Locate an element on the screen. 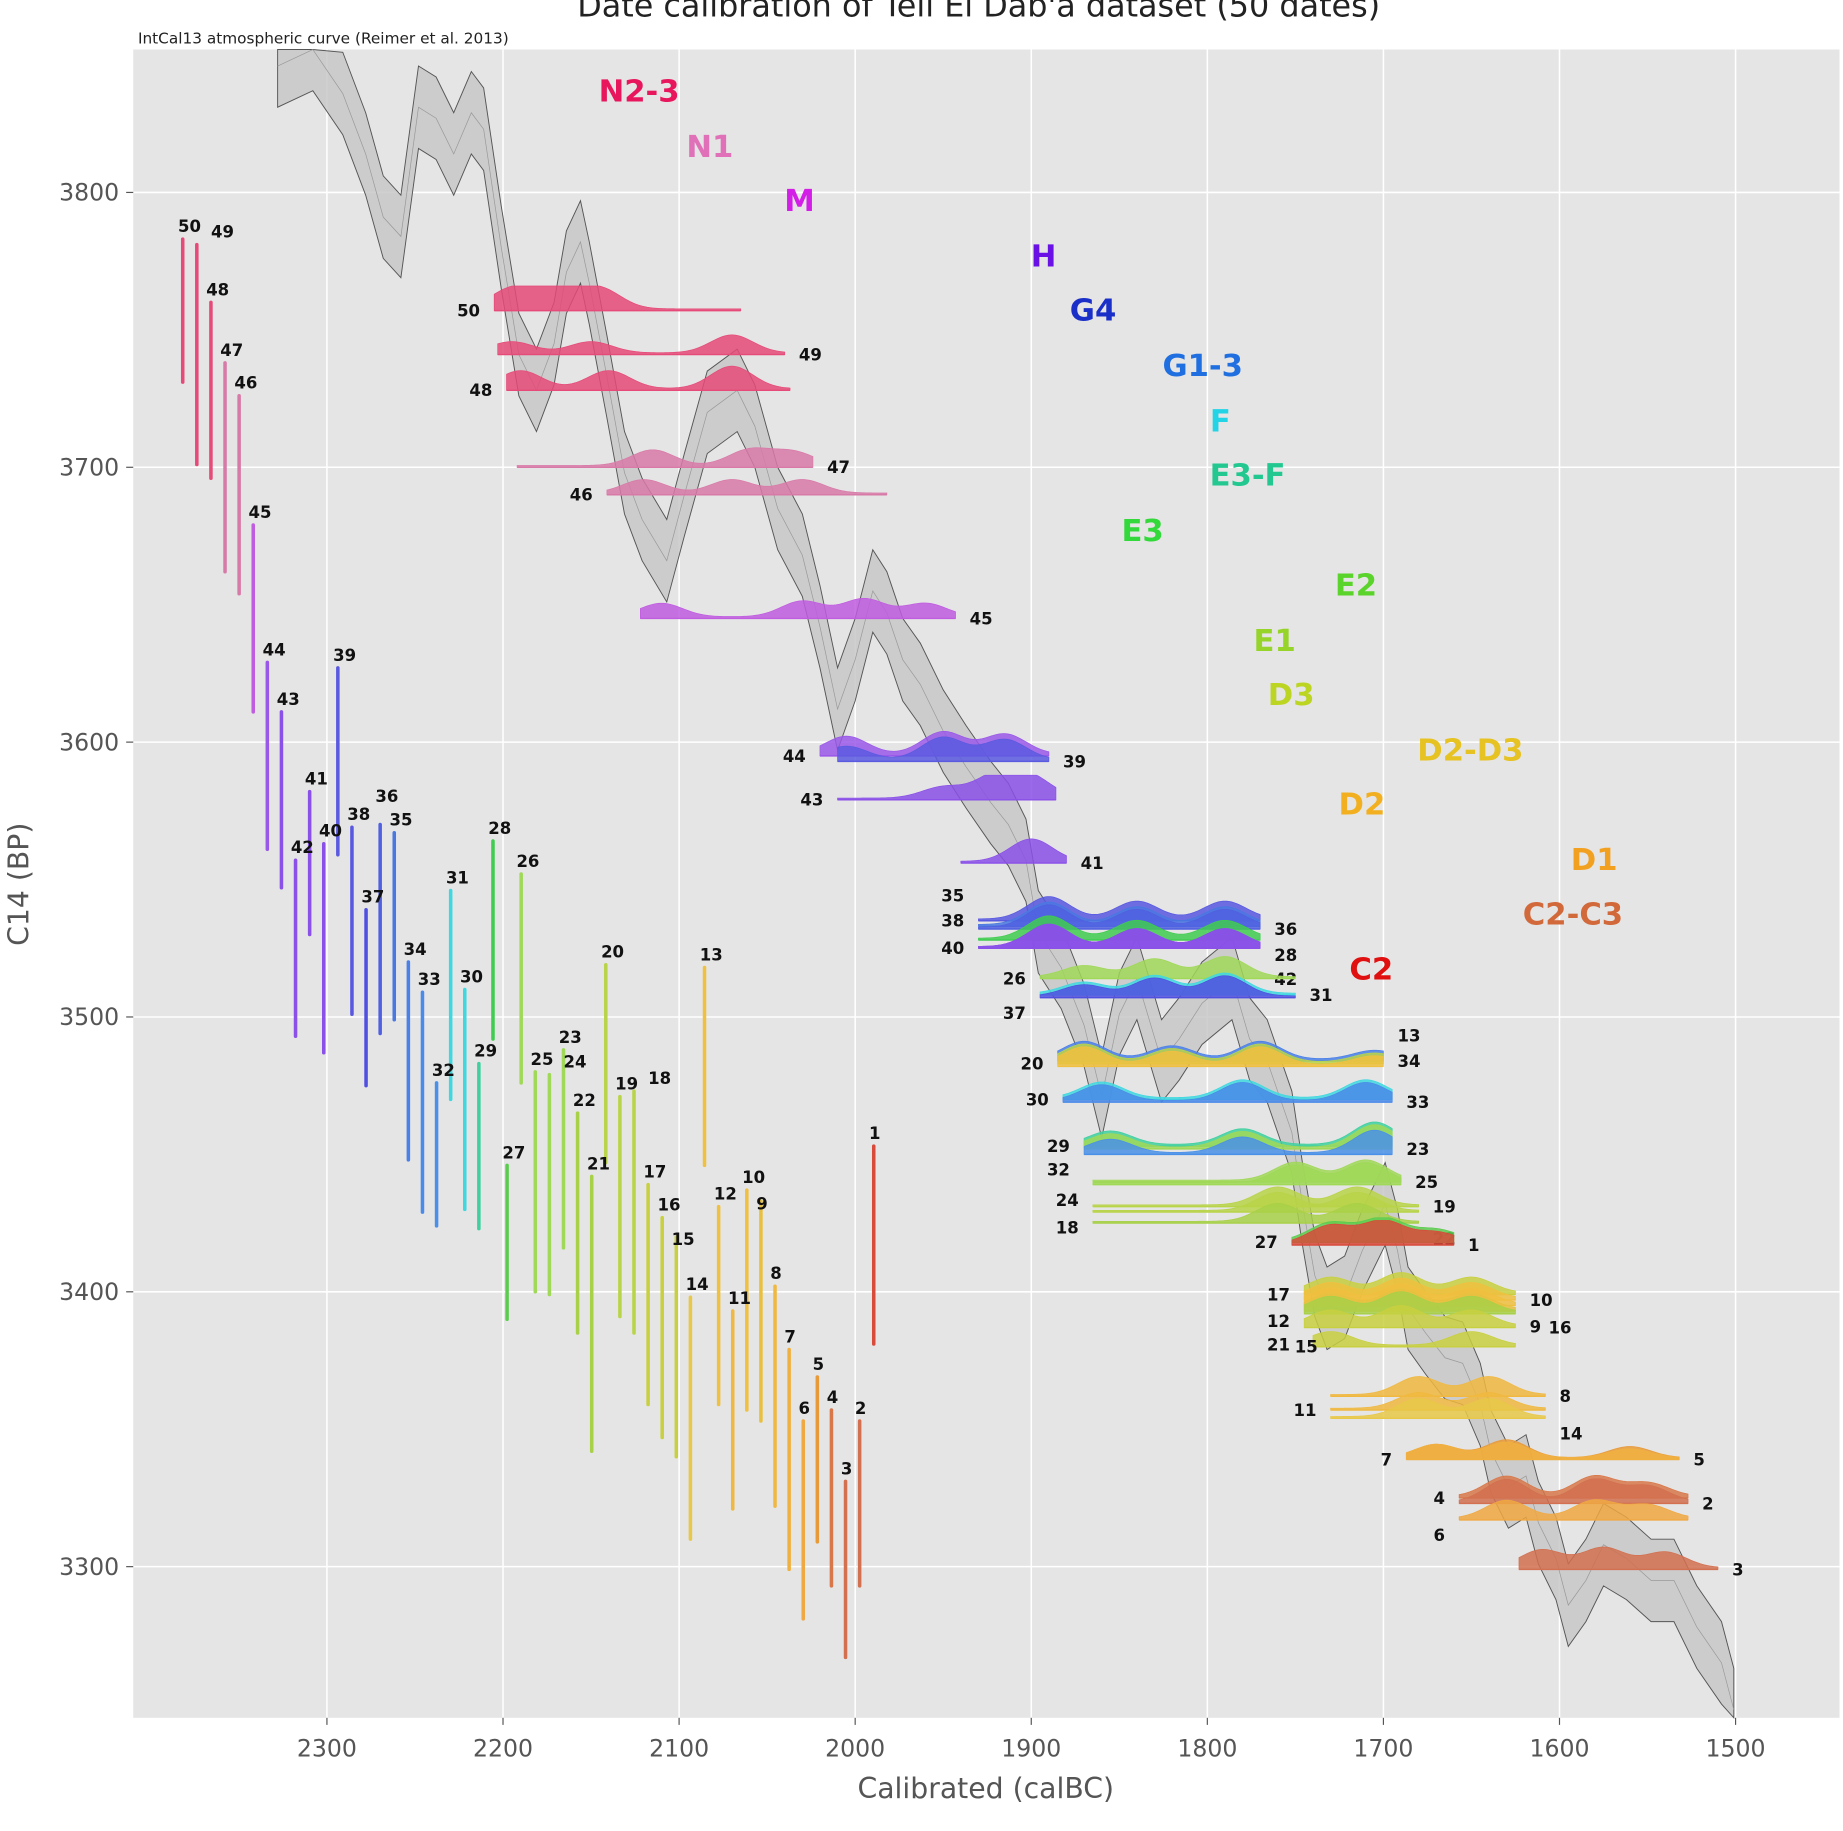  bp-bar-label-33: 33 is located at coordinates (429, 979).